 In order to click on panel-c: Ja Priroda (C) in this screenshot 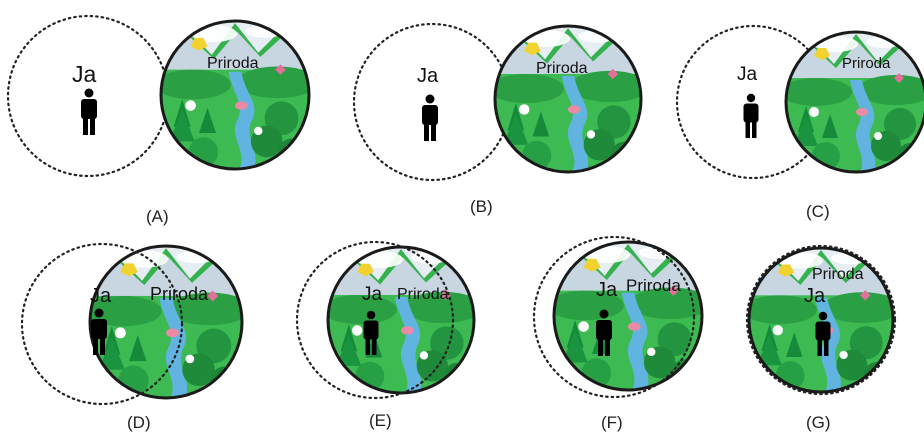, I will do `click(799, 122)`.